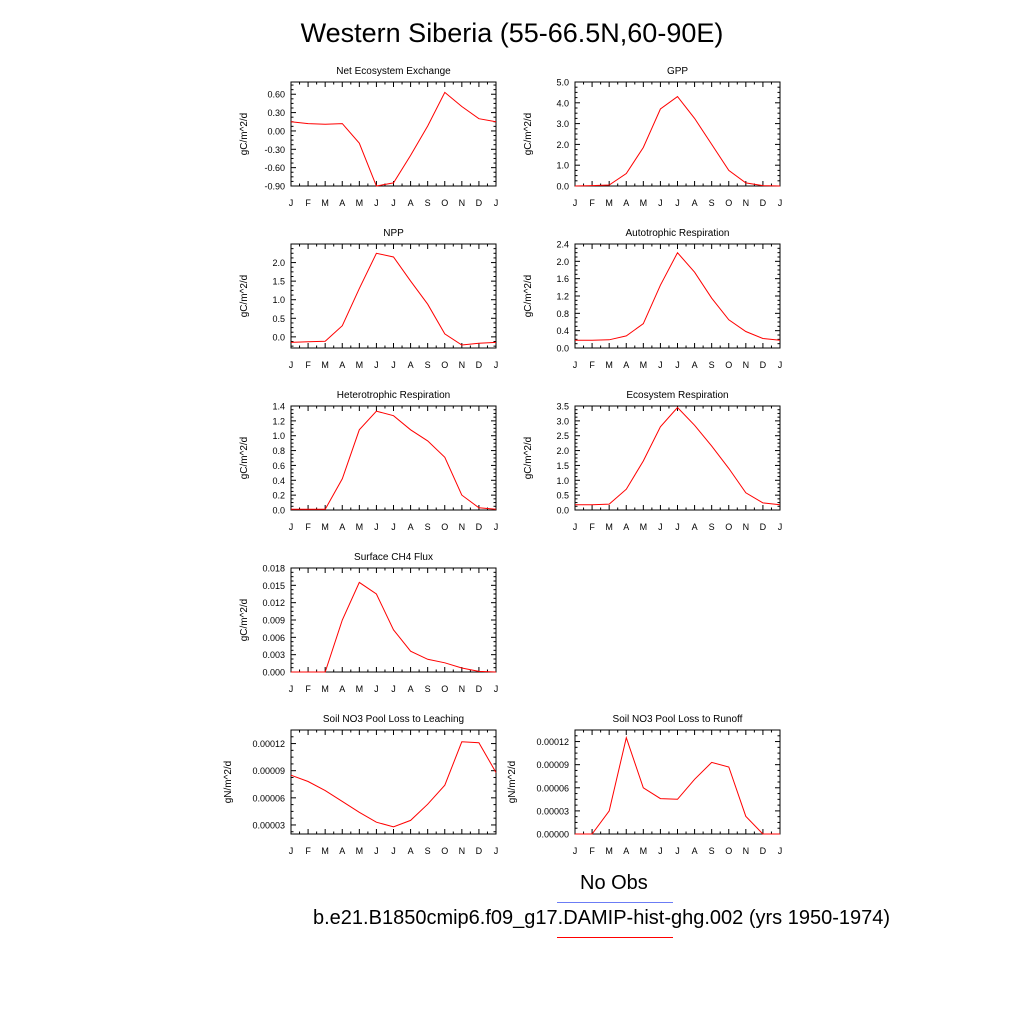  What do you see at coordinates (512, 33) in the screenshot?
I see `page-title: Western Siberia (55-66.5N,60-90E)` at bounding box center [512, 33].